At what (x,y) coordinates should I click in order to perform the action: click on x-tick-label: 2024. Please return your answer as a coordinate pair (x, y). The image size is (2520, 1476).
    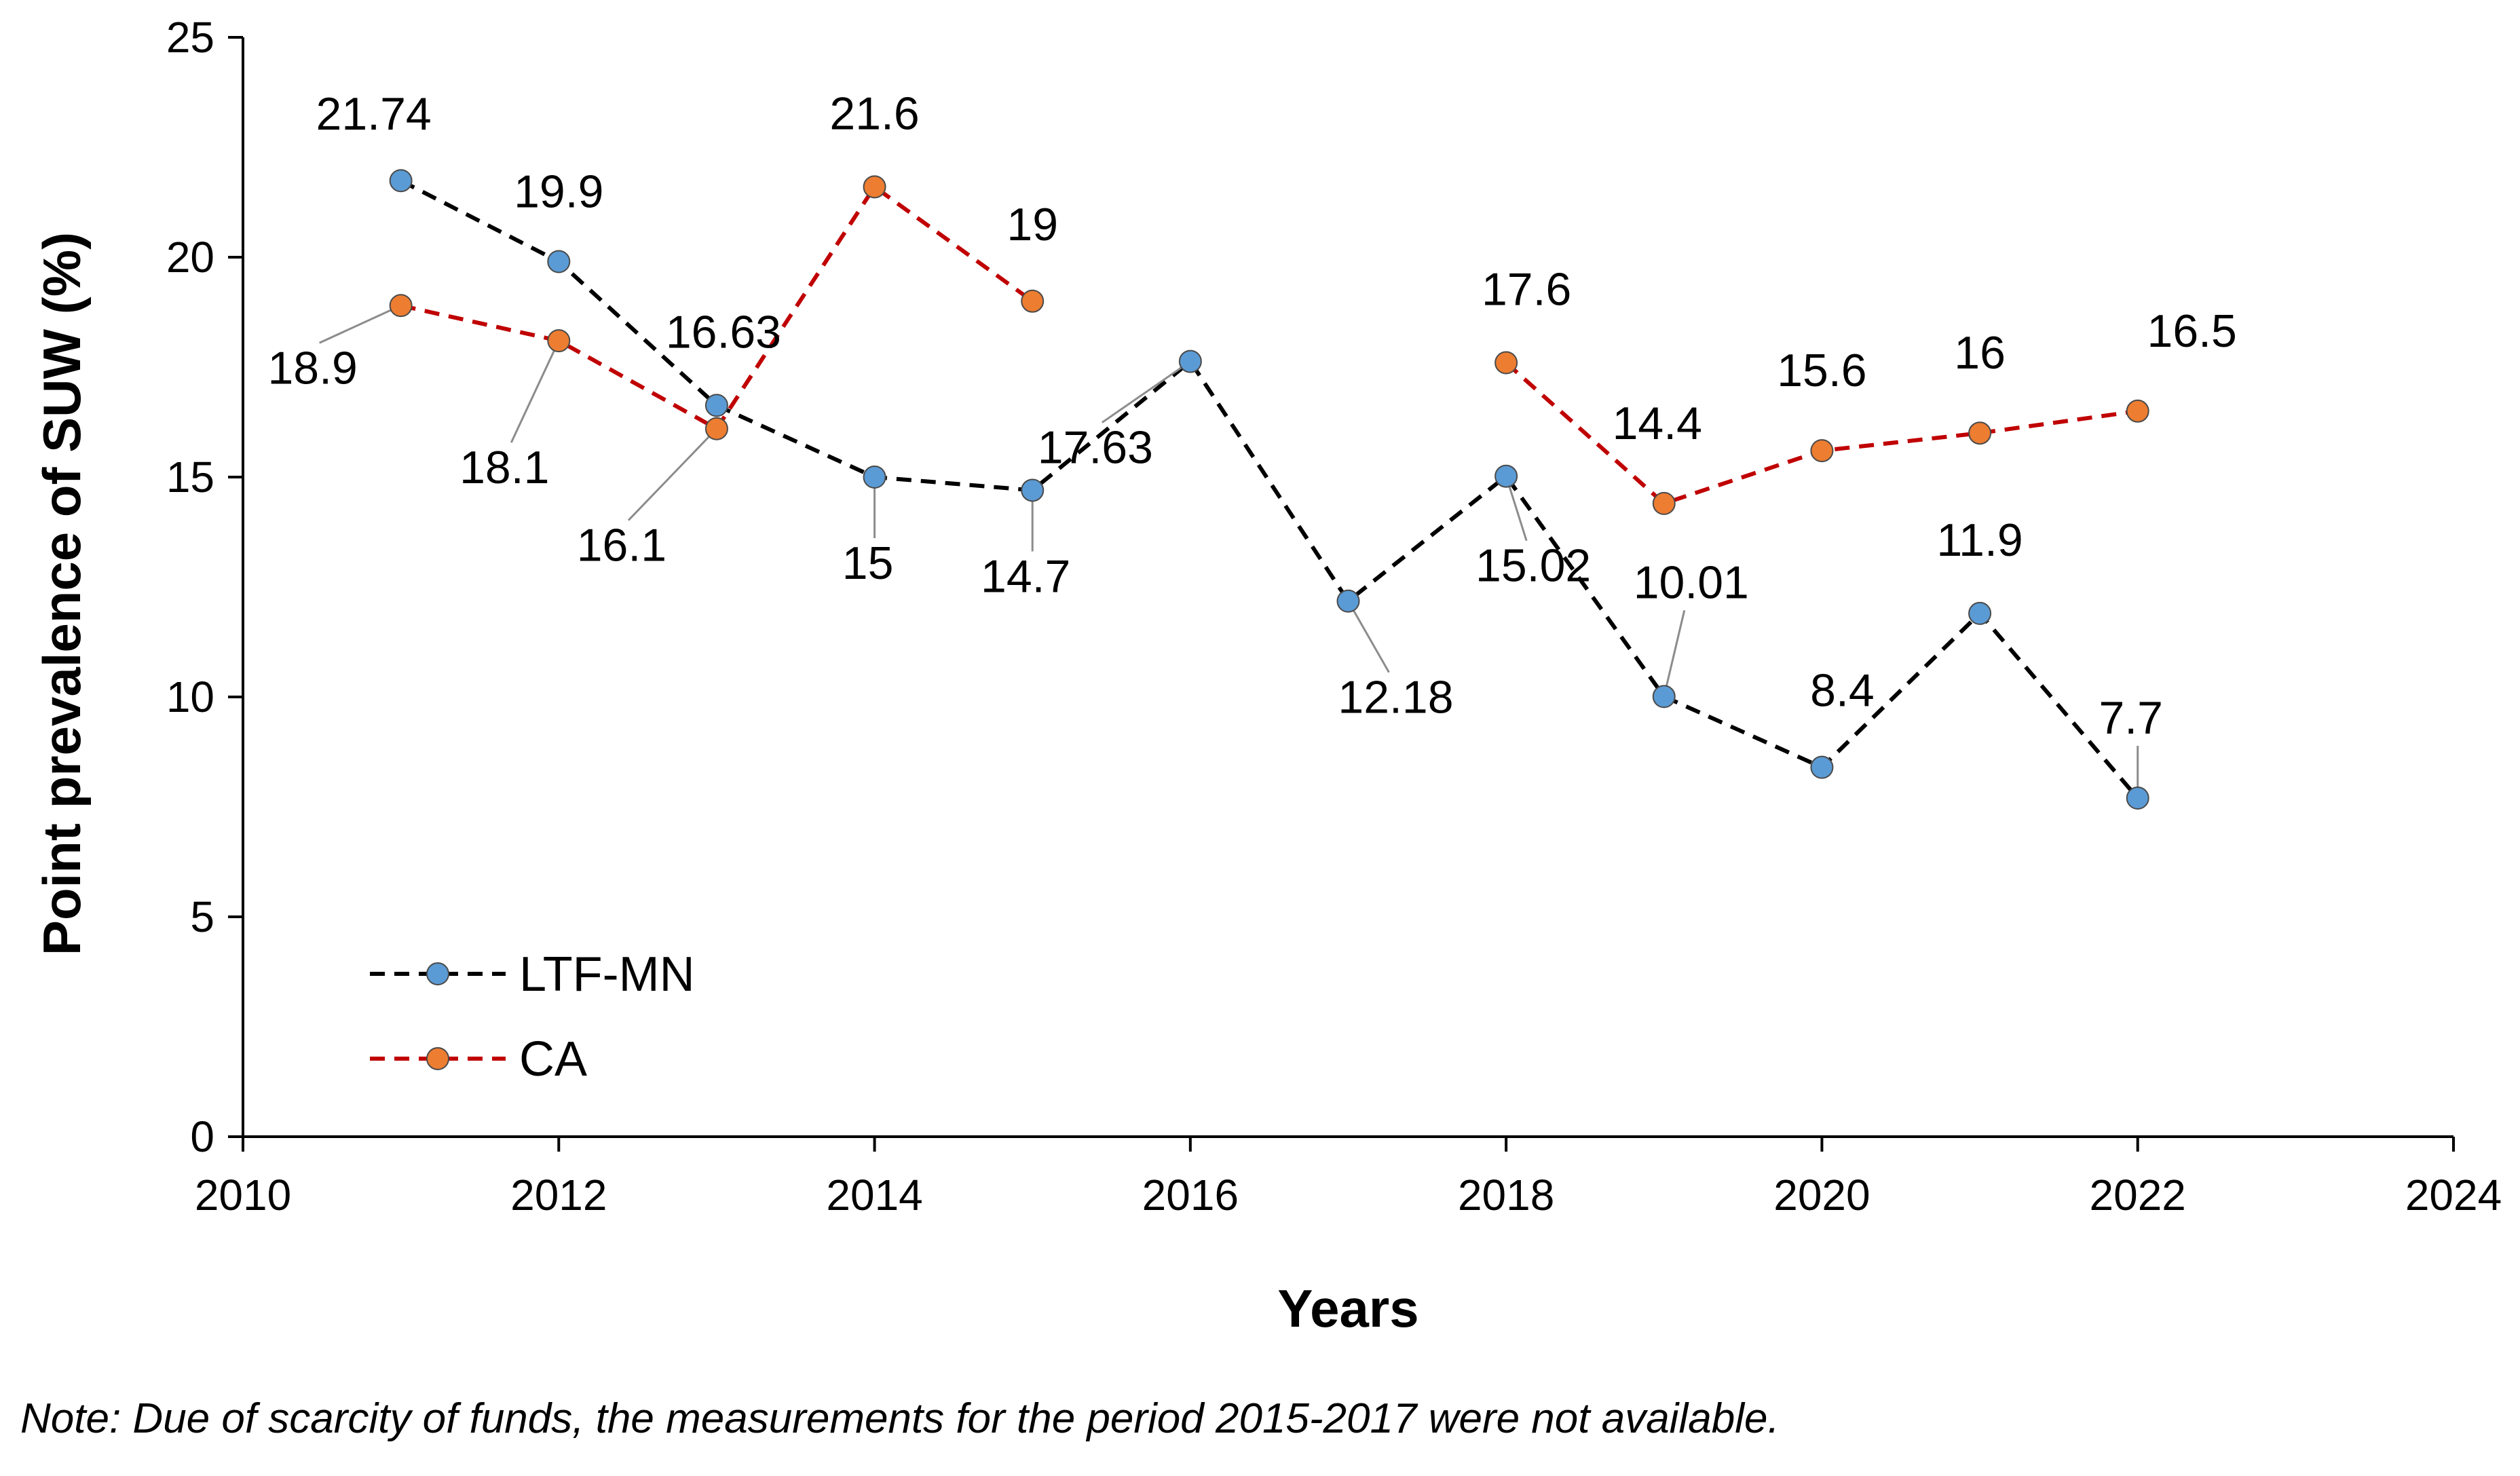
    Looking at the image, I should click on (2453, 1195).